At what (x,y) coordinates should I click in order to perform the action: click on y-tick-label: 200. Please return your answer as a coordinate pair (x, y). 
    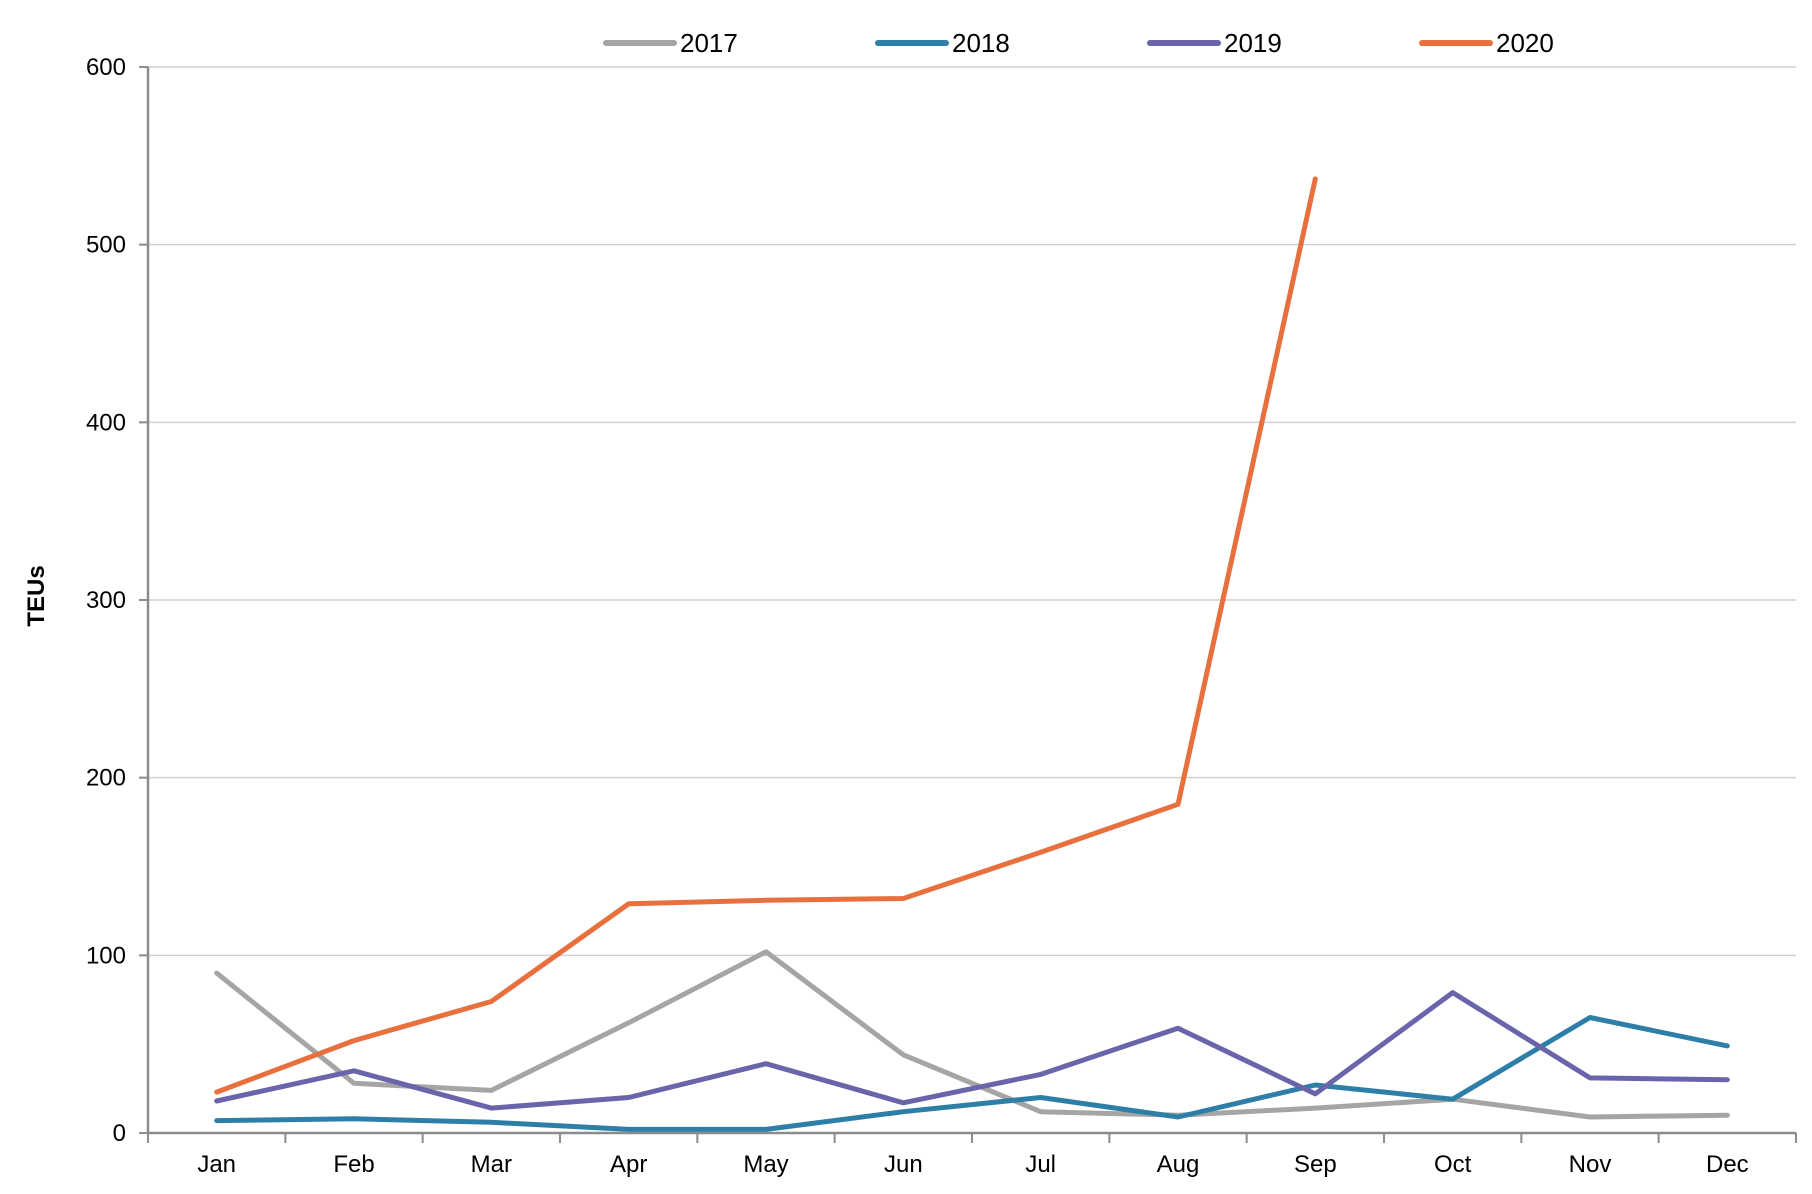
    Looking at the image, I should click on (106, 778).